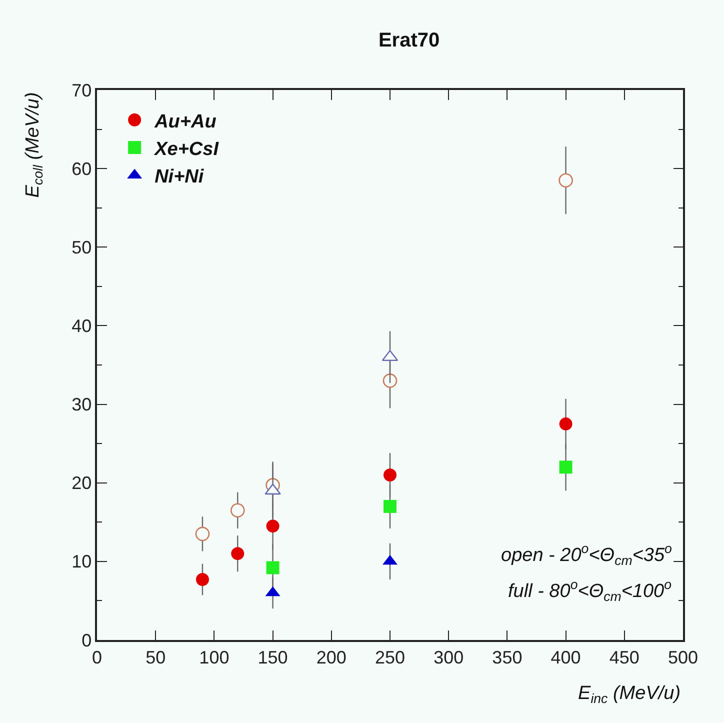 The width and height of the screenshot is (724, 723). Describe the element at coordinates (507, 657) in the screenshot. I see `x-tick-label: 350` at that location.